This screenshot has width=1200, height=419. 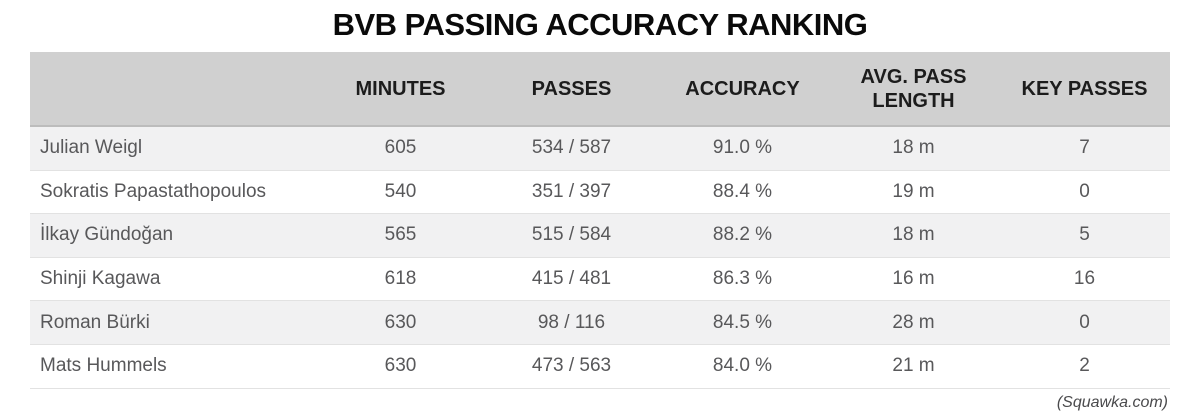 I want to click on passes-column-header: PASSES, so click(x=571, y=88).